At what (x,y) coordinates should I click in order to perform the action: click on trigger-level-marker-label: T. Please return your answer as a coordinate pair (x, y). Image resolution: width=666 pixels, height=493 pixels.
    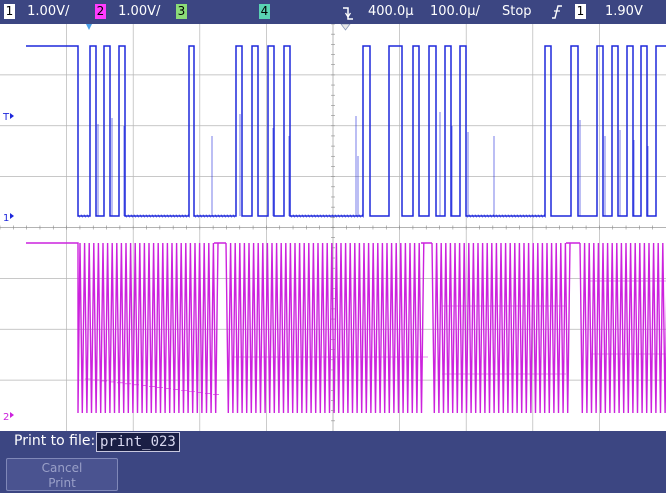
    Looking at the image, I should click on (6, 117).